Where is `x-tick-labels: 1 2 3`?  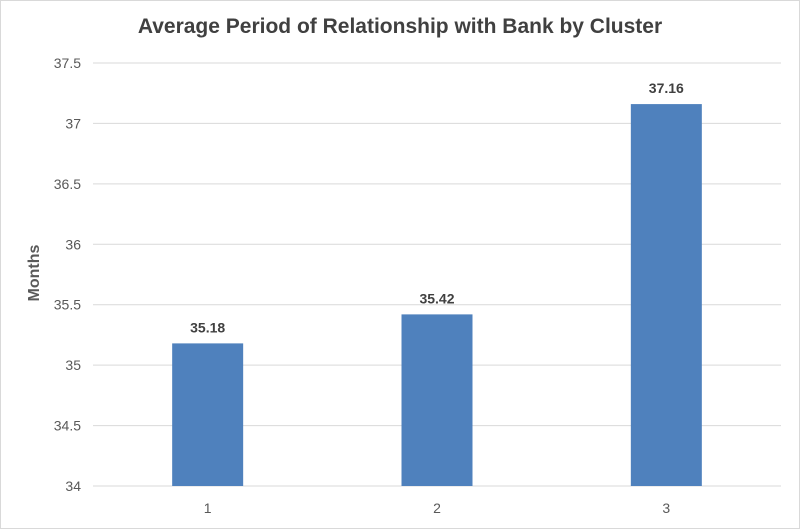 x-tick-labels: 1 2 3 is located at coordinates (437, 508).